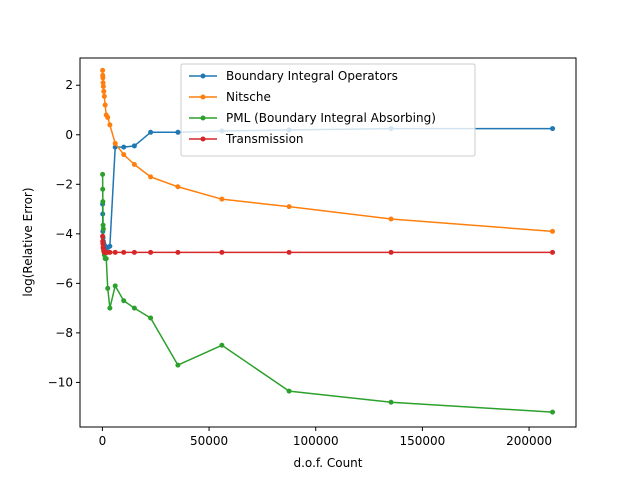 This screenshot has height=480, width=640. What do you see at coordinates (331, 118) in the screenshot?
I see `legend-label-2: PML (Boundary Integral Absorbing)` at bounding box center [331, 118].